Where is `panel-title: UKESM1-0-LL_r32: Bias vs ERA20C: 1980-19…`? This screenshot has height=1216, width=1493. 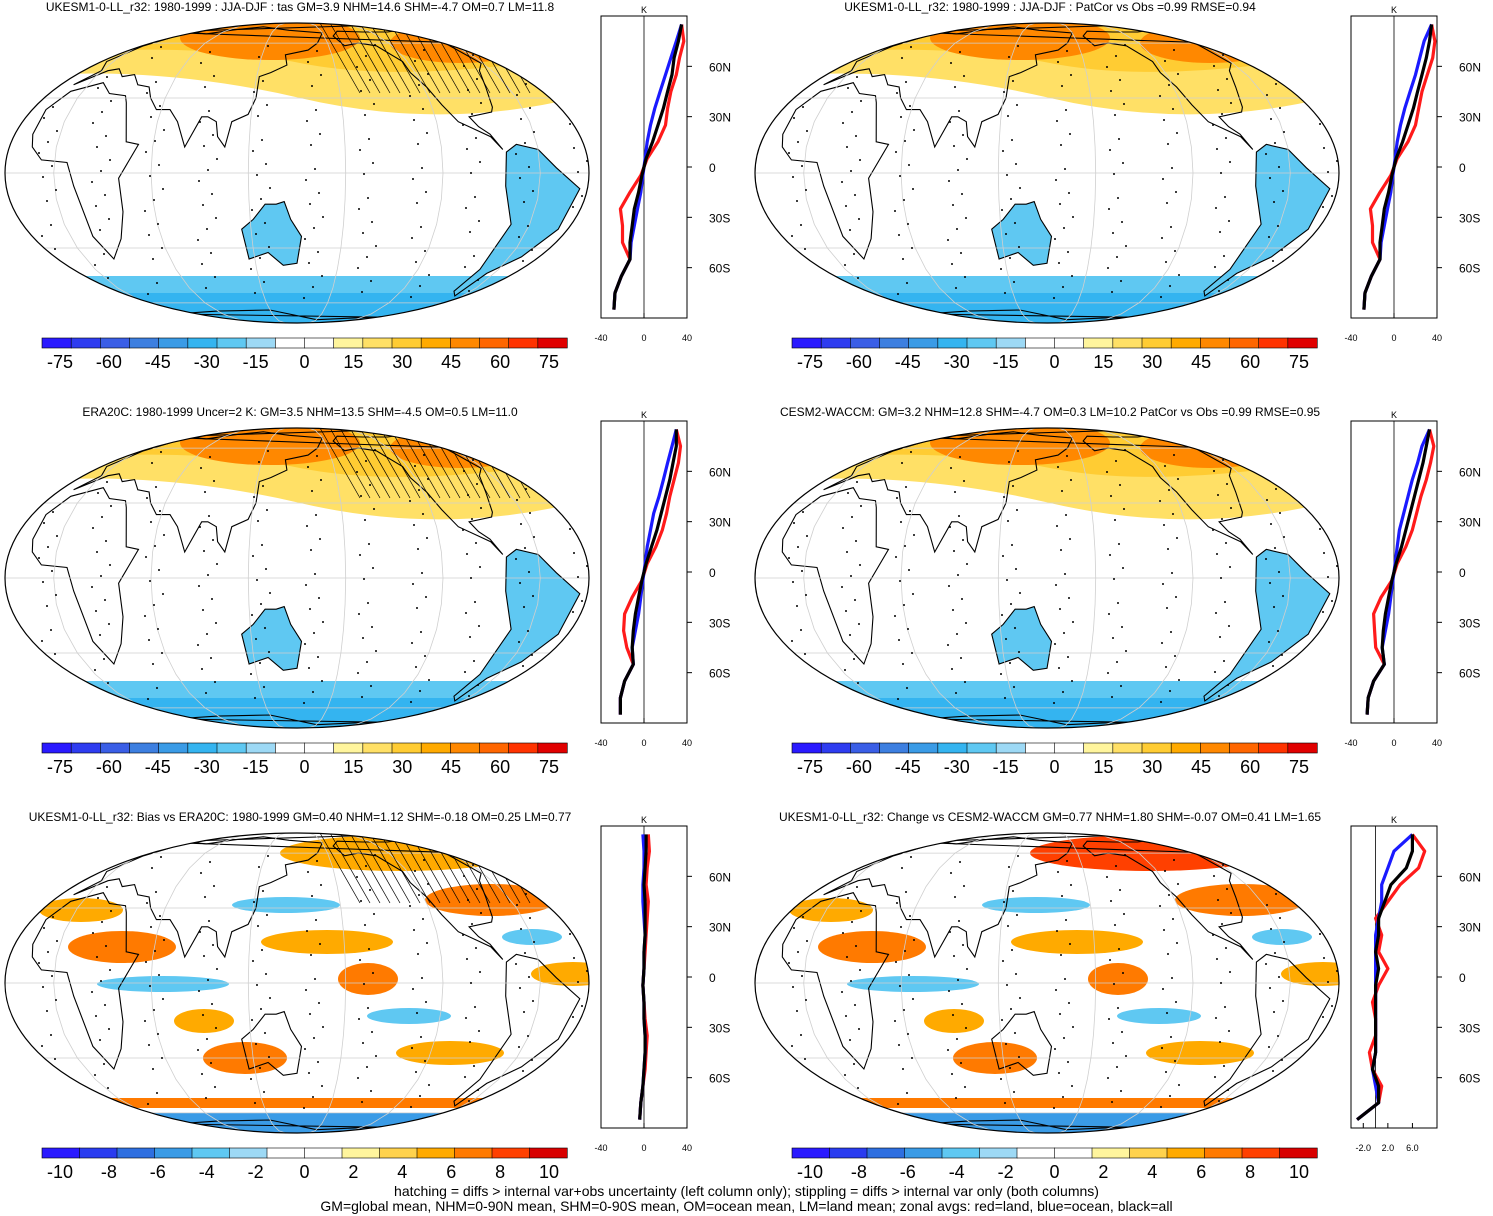 panel-title: UKESM1-0-LL_r32: Bias vs ERA20C: 1980-19… is located at coordinates (300, 817).